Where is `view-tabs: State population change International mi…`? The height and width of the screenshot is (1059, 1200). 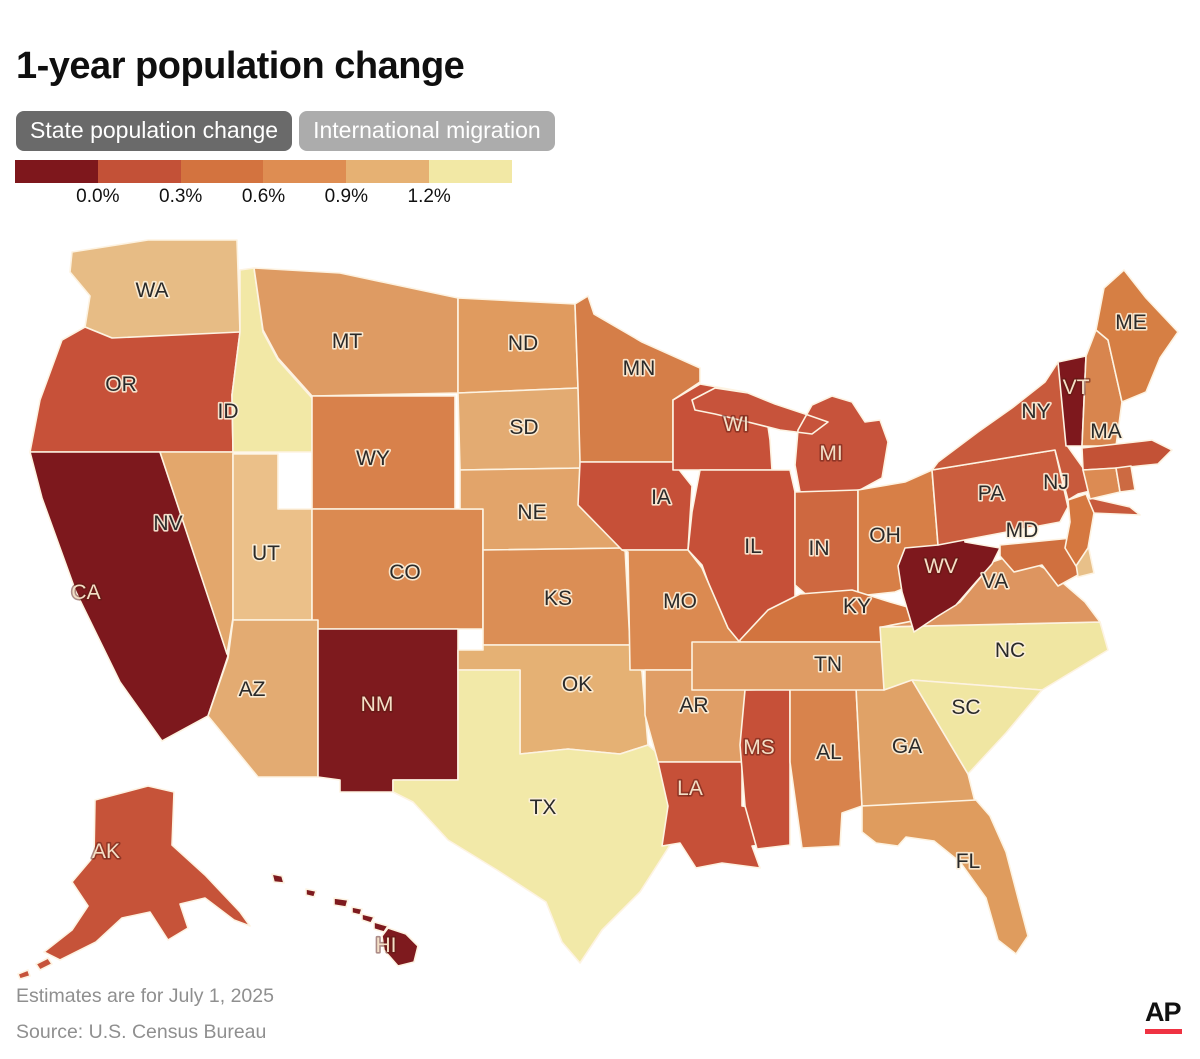 view-tabs: State population change International mi… is located at coordinates (285, 131).